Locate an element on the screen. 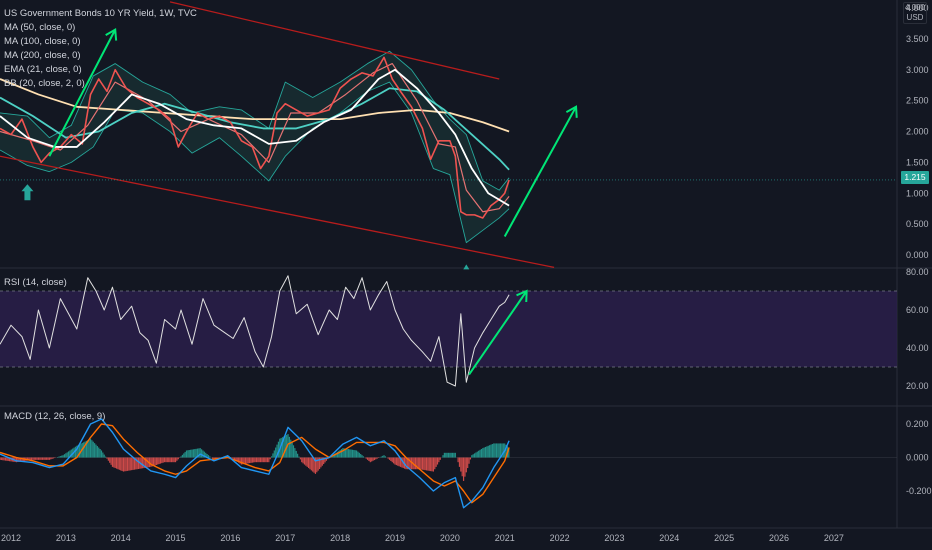 The width and height of the screenshot is (932, 550). last-price-tag: 1.215 is located at coordinates (915, 177).